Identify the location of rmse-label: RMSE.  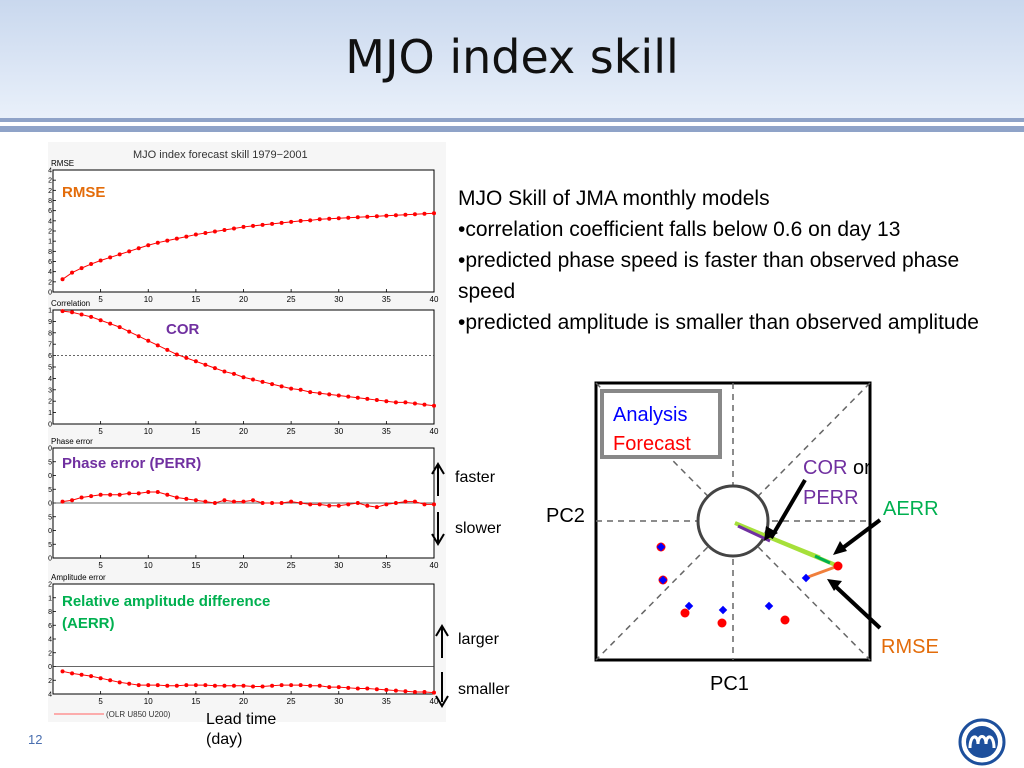
(910, 647).